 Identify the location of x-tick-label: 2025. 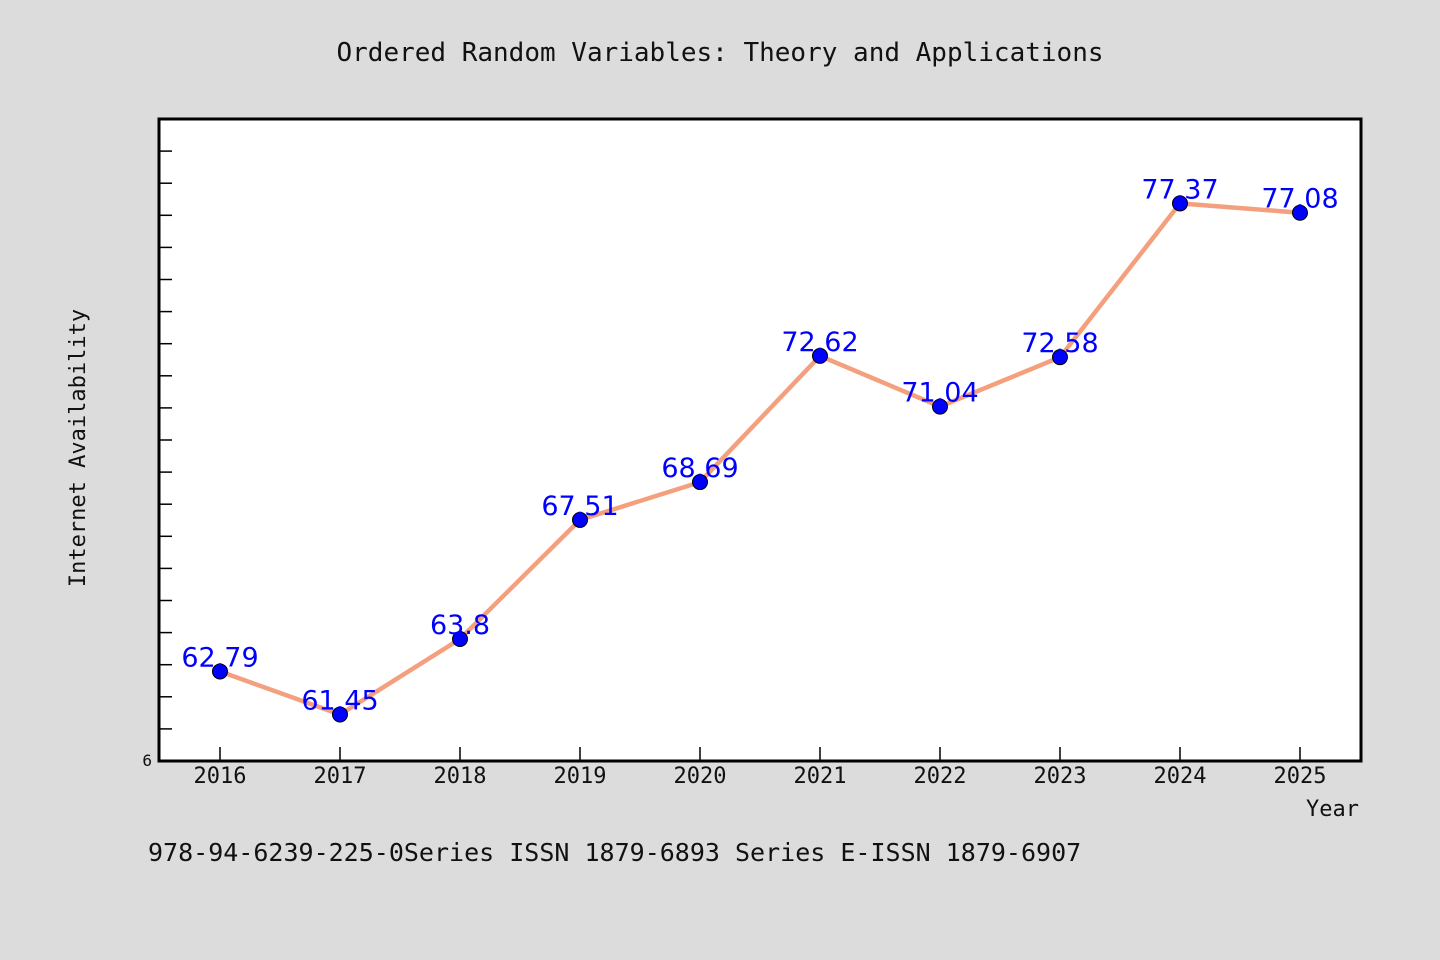
(1300, 776).